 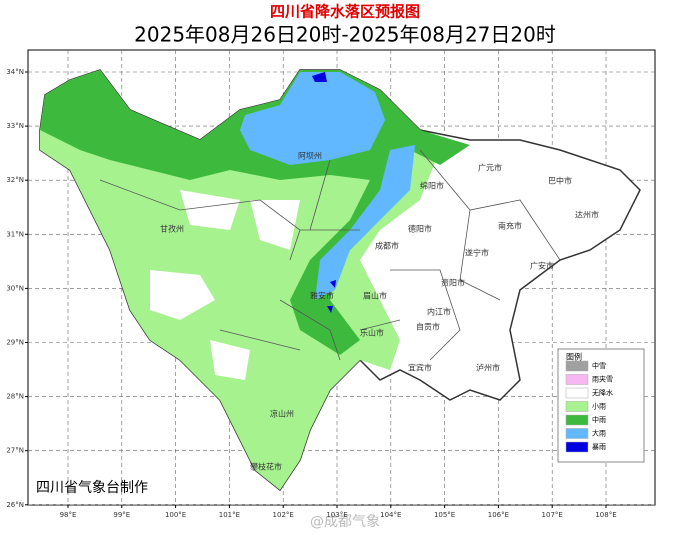 What do you see at coordinates (574, 357) in the screenshot?
I see `legend-title: 图例` at bounding box center [574, 357].